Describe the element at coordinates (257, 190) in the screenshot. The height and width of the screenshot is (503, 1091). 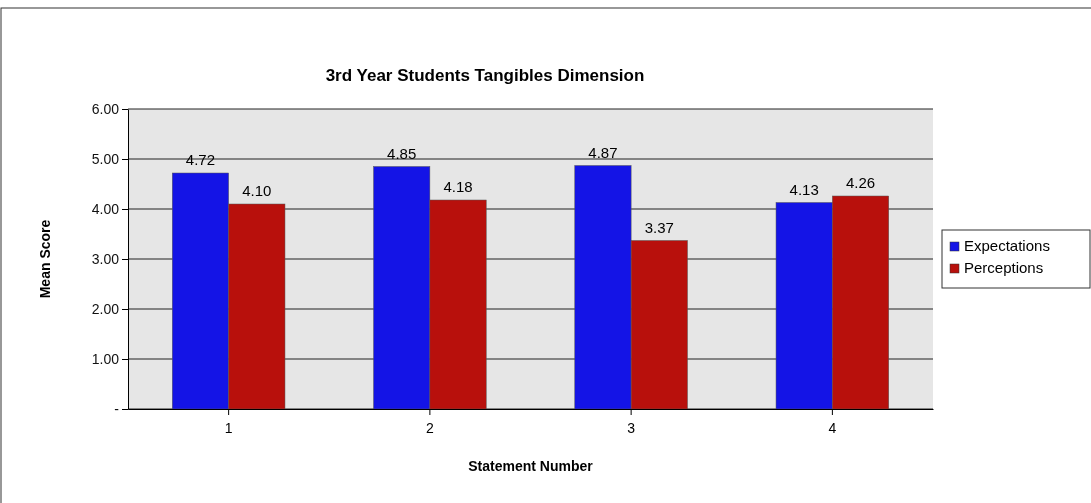
I see `data-label: 4.10` at that location.